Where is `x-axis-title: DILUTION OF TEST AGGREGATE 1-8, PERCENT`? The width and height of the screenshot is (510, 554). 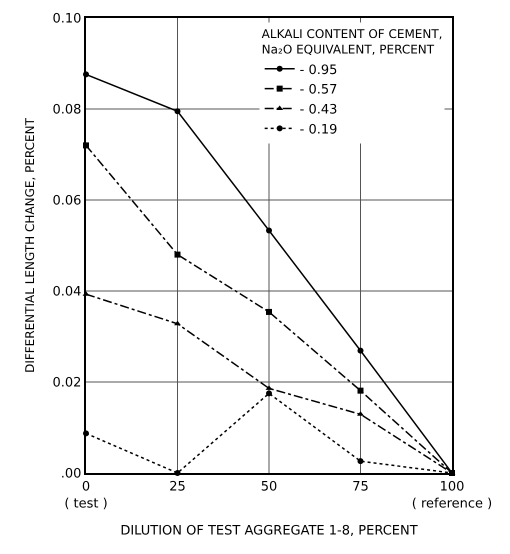 x-axis-title: DILUTION OF TEST AGGREGATE 1-8, PERCENT is located at coordinates (269, 531).